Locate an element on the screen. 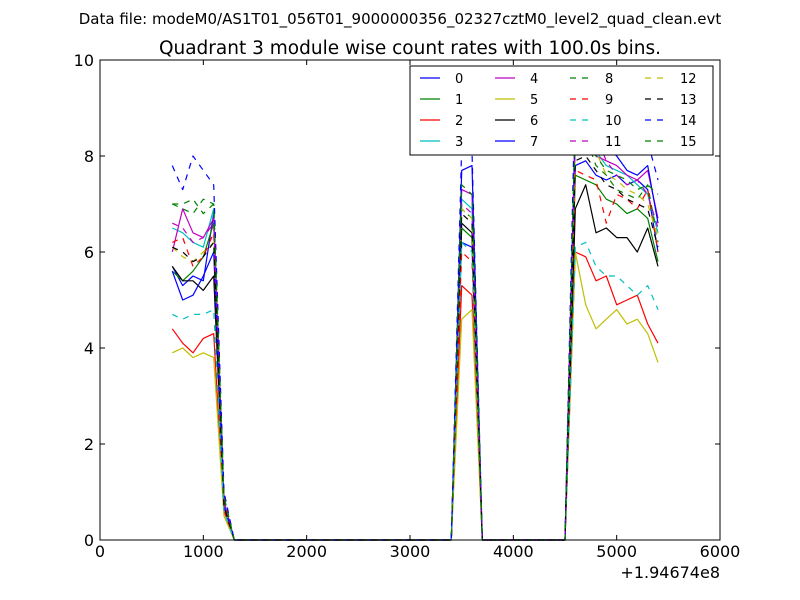  y-tick-label: 6 is located at coordinates (89, 252).